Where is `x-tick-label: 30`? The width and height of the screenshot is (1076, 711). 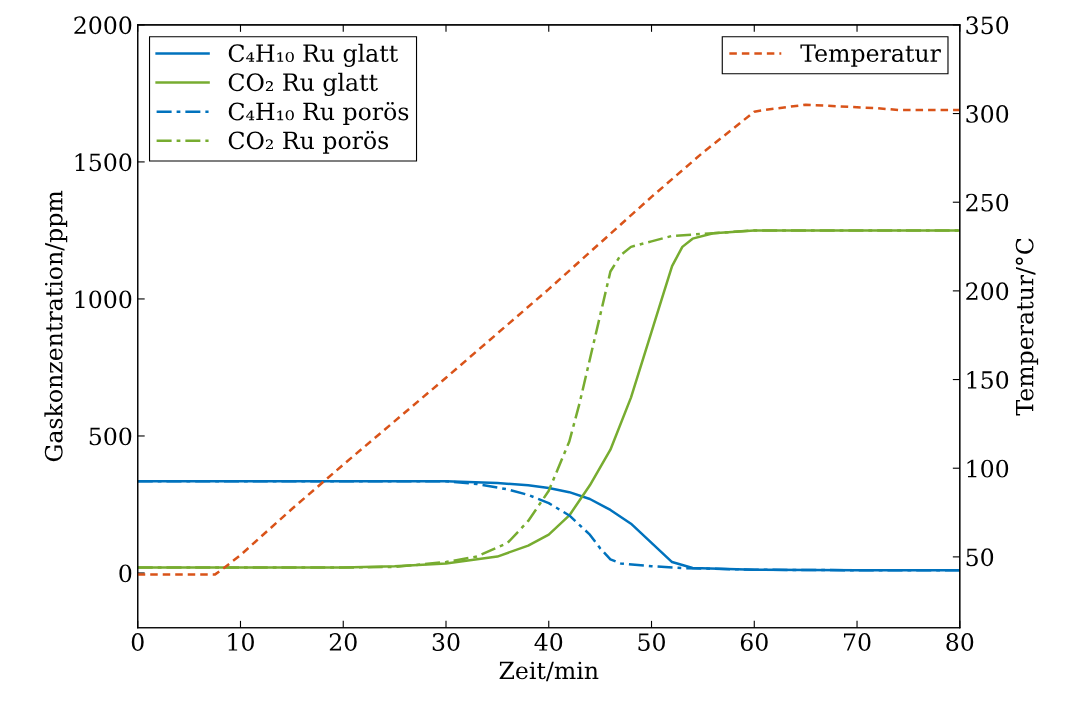
x-tick-label: 30 is located at coordinates (446, 642).